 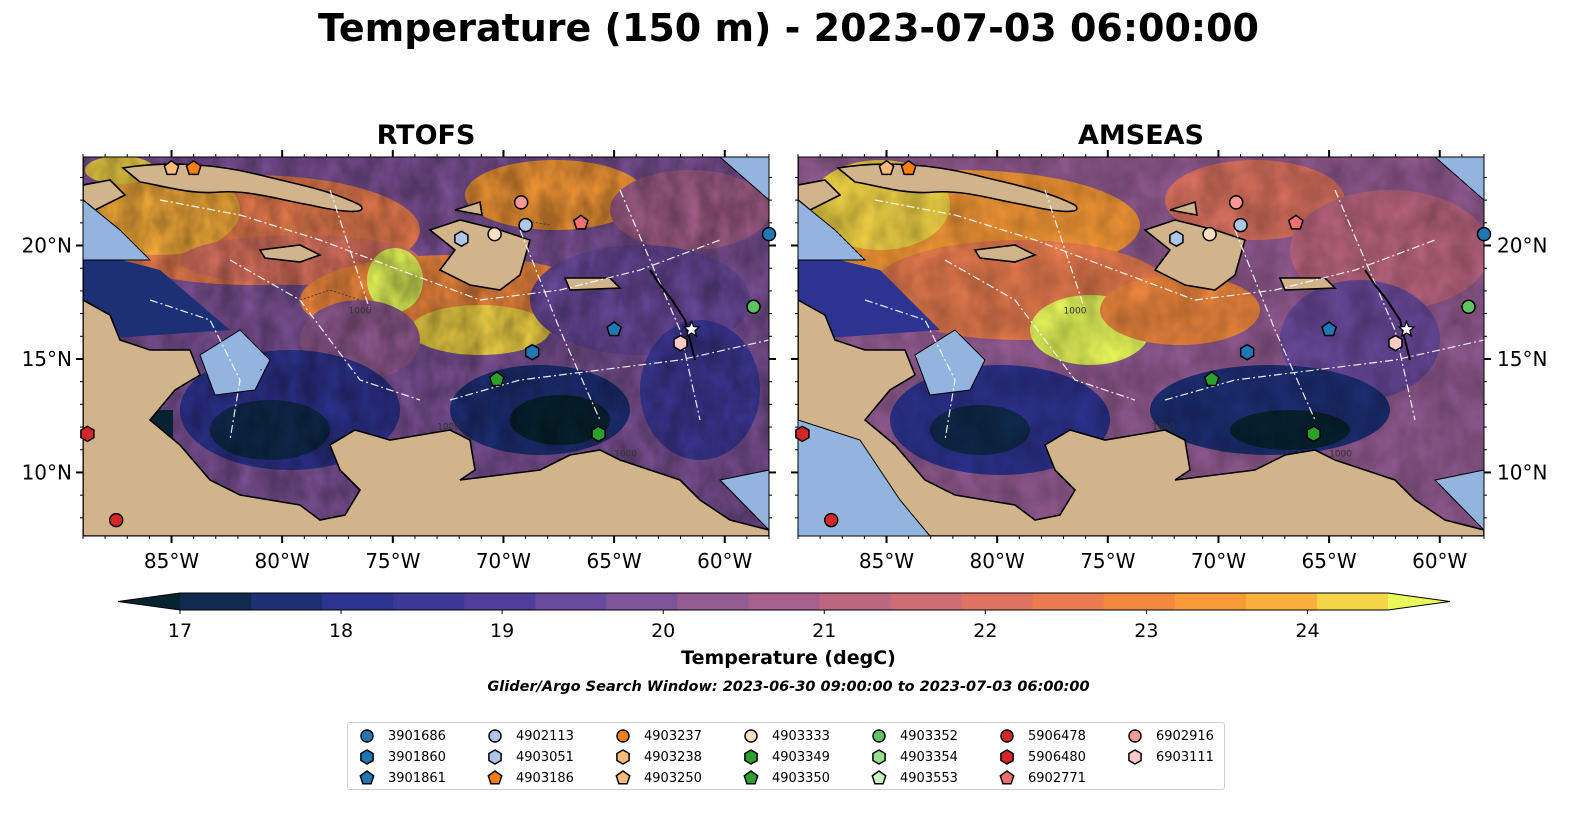 I want to click on colorbar-extend-low, so click(x=149, y=601).